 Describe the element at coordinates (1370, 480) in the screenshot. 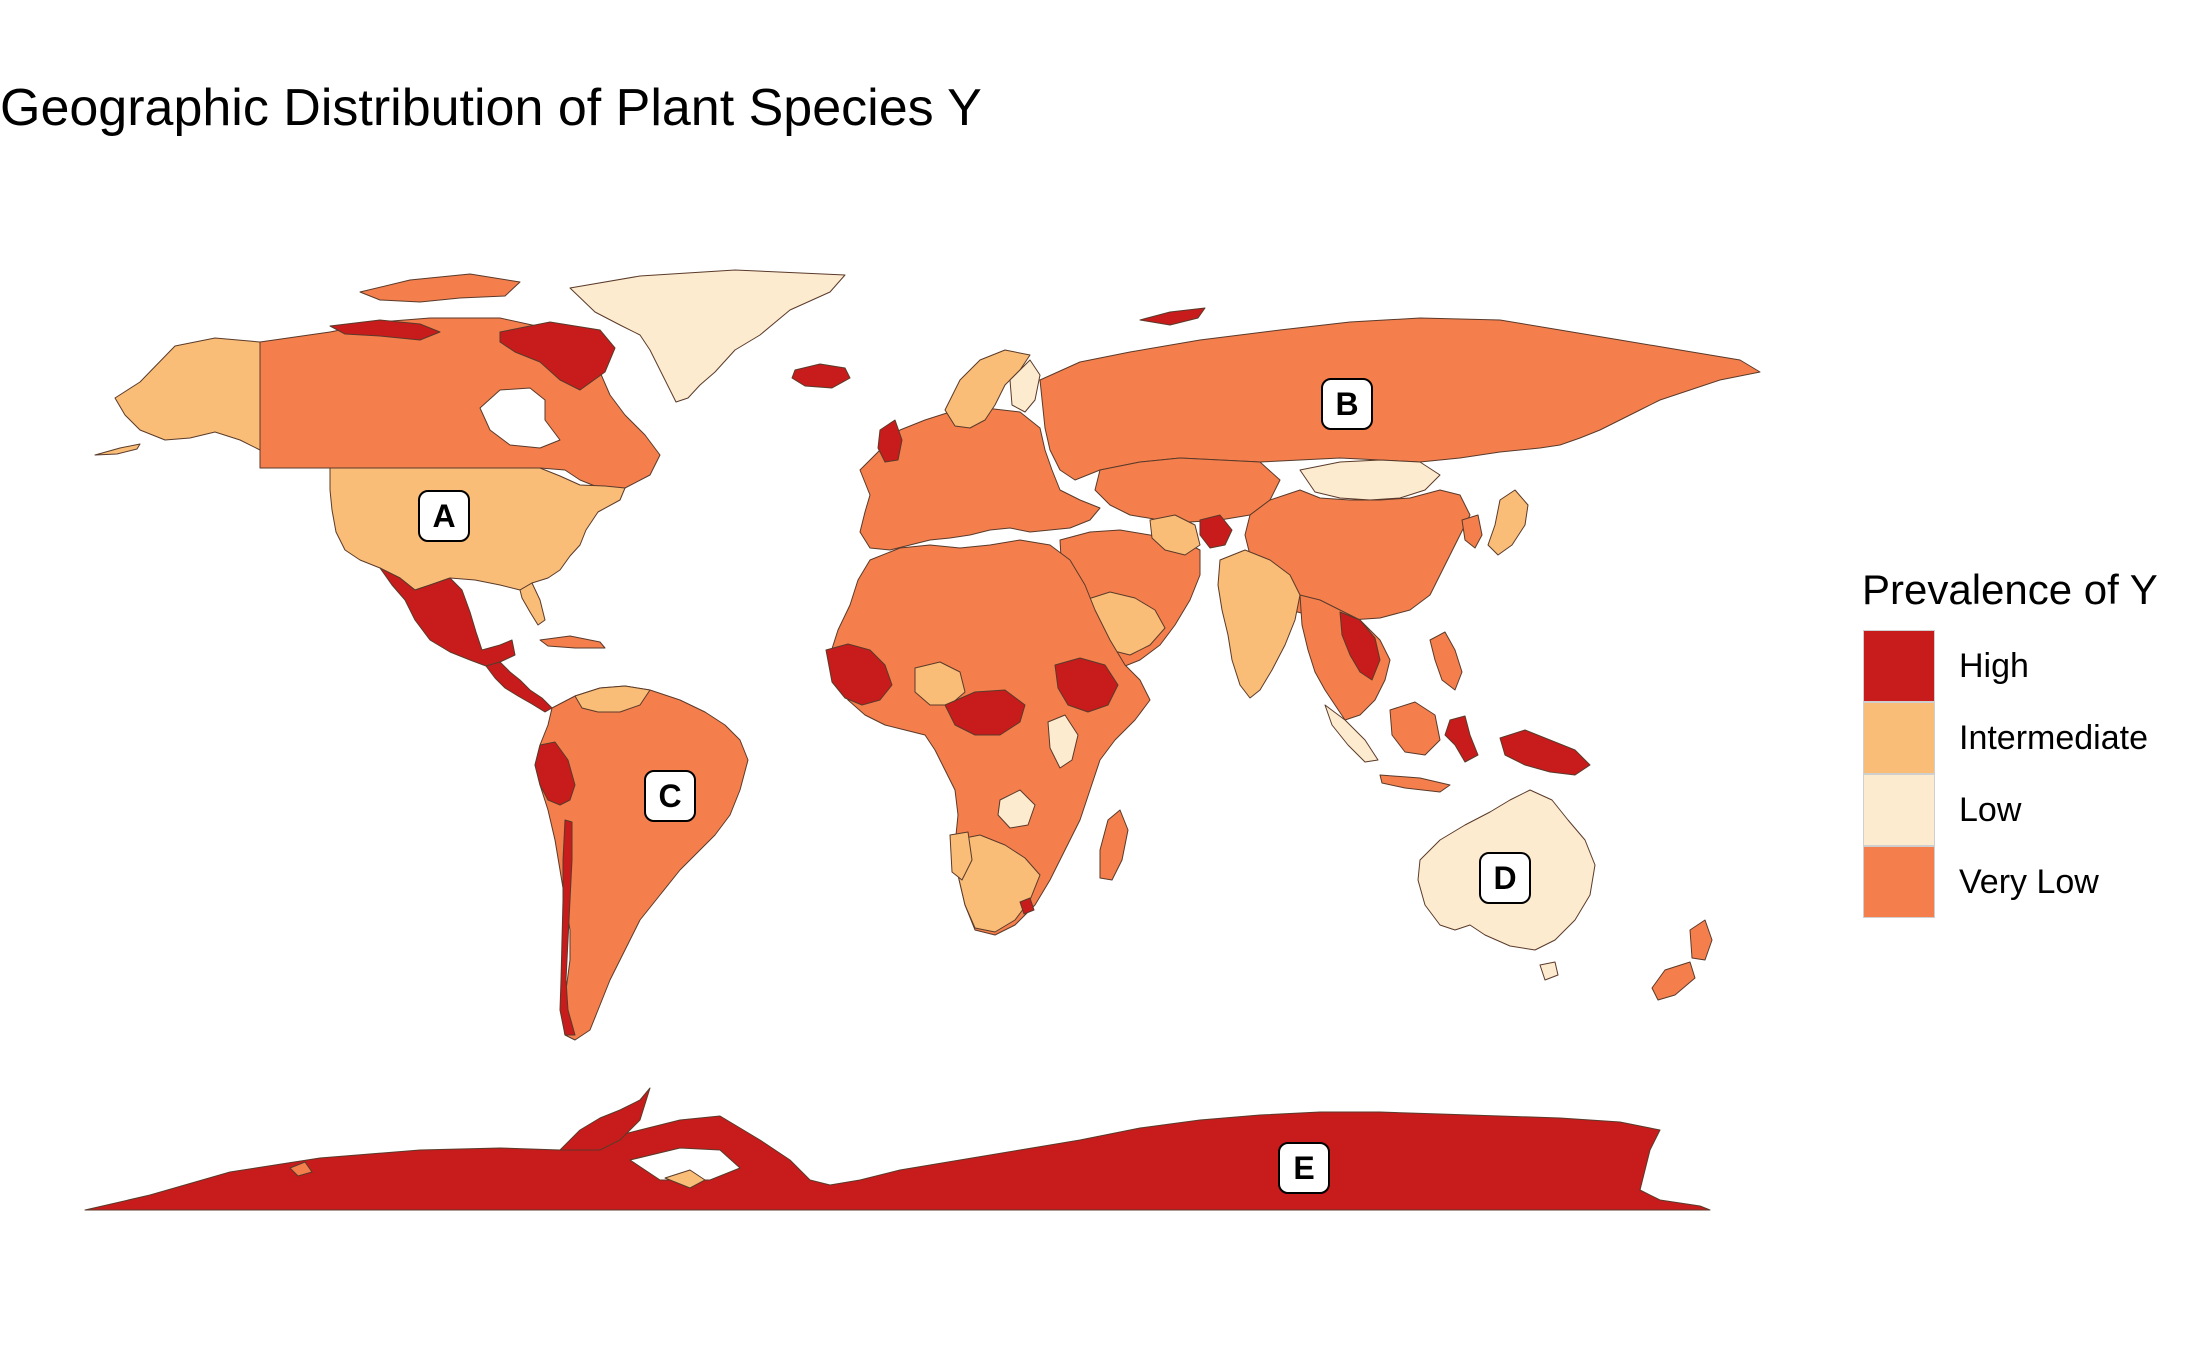

I see `mongolia` at that location.